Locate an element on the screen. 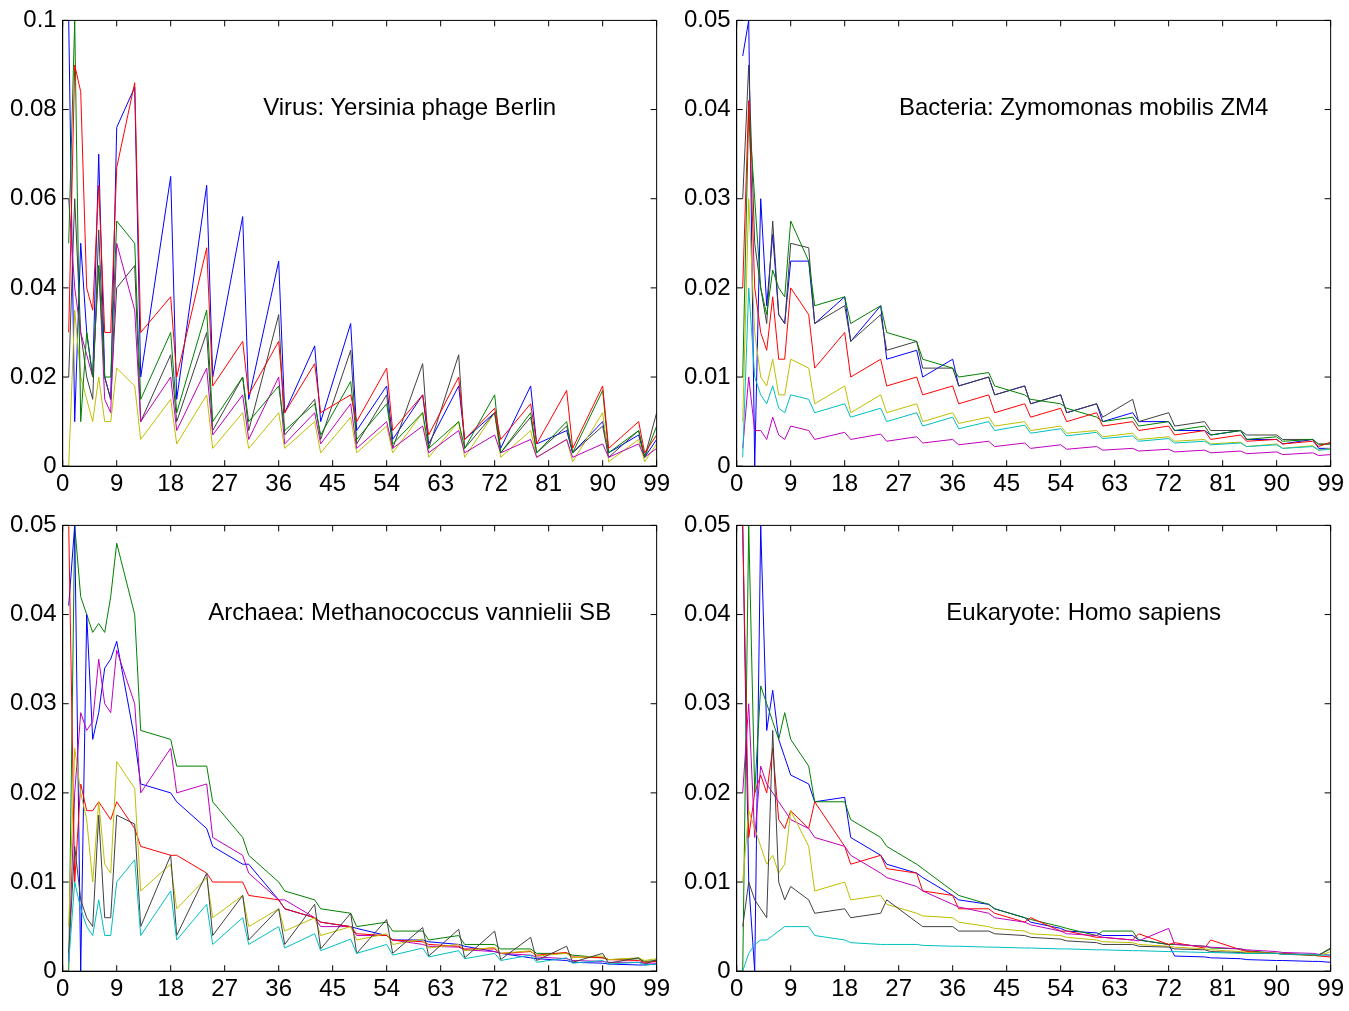 Image resolution: width=1349 pixels, height=1011 pixels. annotation: Eukaryote: Homo sapiens is located at coordinates (1084, 612).